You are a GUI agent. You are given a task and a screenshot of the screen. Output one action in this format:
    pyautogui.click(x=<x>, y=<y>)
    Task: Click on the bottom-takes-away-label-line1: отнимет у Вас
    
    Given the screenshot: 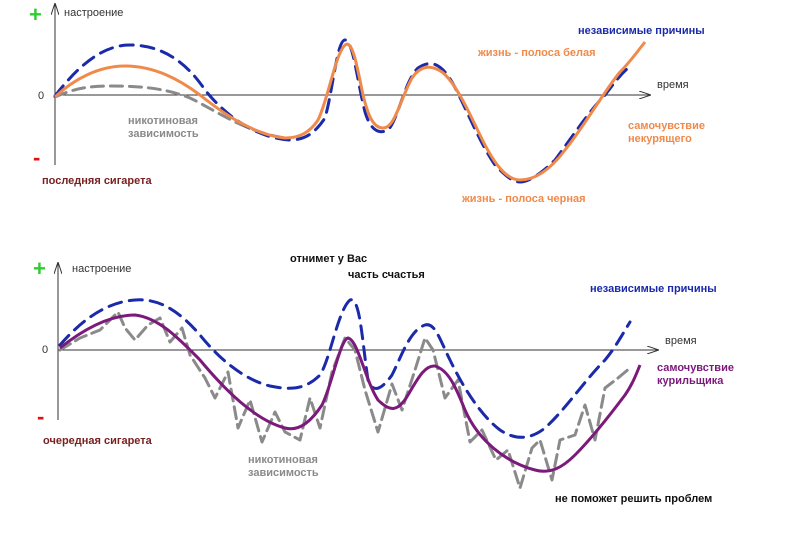 What is the action you would take?
    pyautogui.click(x=328, y=259)
    